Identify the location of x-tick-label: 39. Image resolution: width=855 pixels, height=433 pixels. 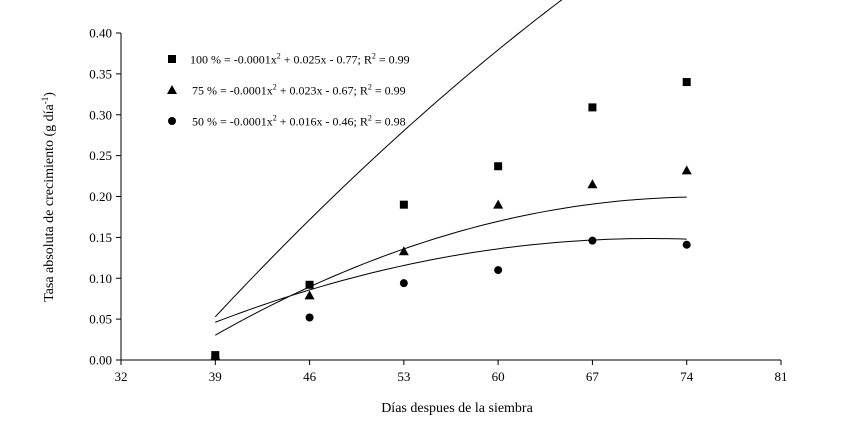
(215, 376).